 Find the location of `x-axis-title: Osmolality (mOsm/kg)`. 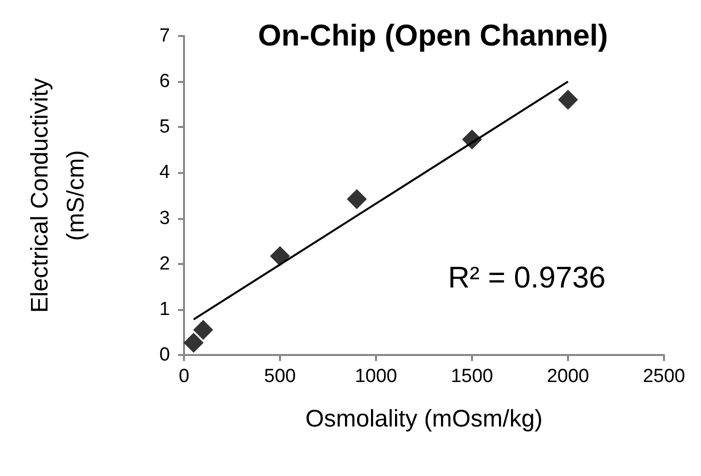

x-axis-title: Osmolality (mOsm/kg) is located at coordinates (424, 419).